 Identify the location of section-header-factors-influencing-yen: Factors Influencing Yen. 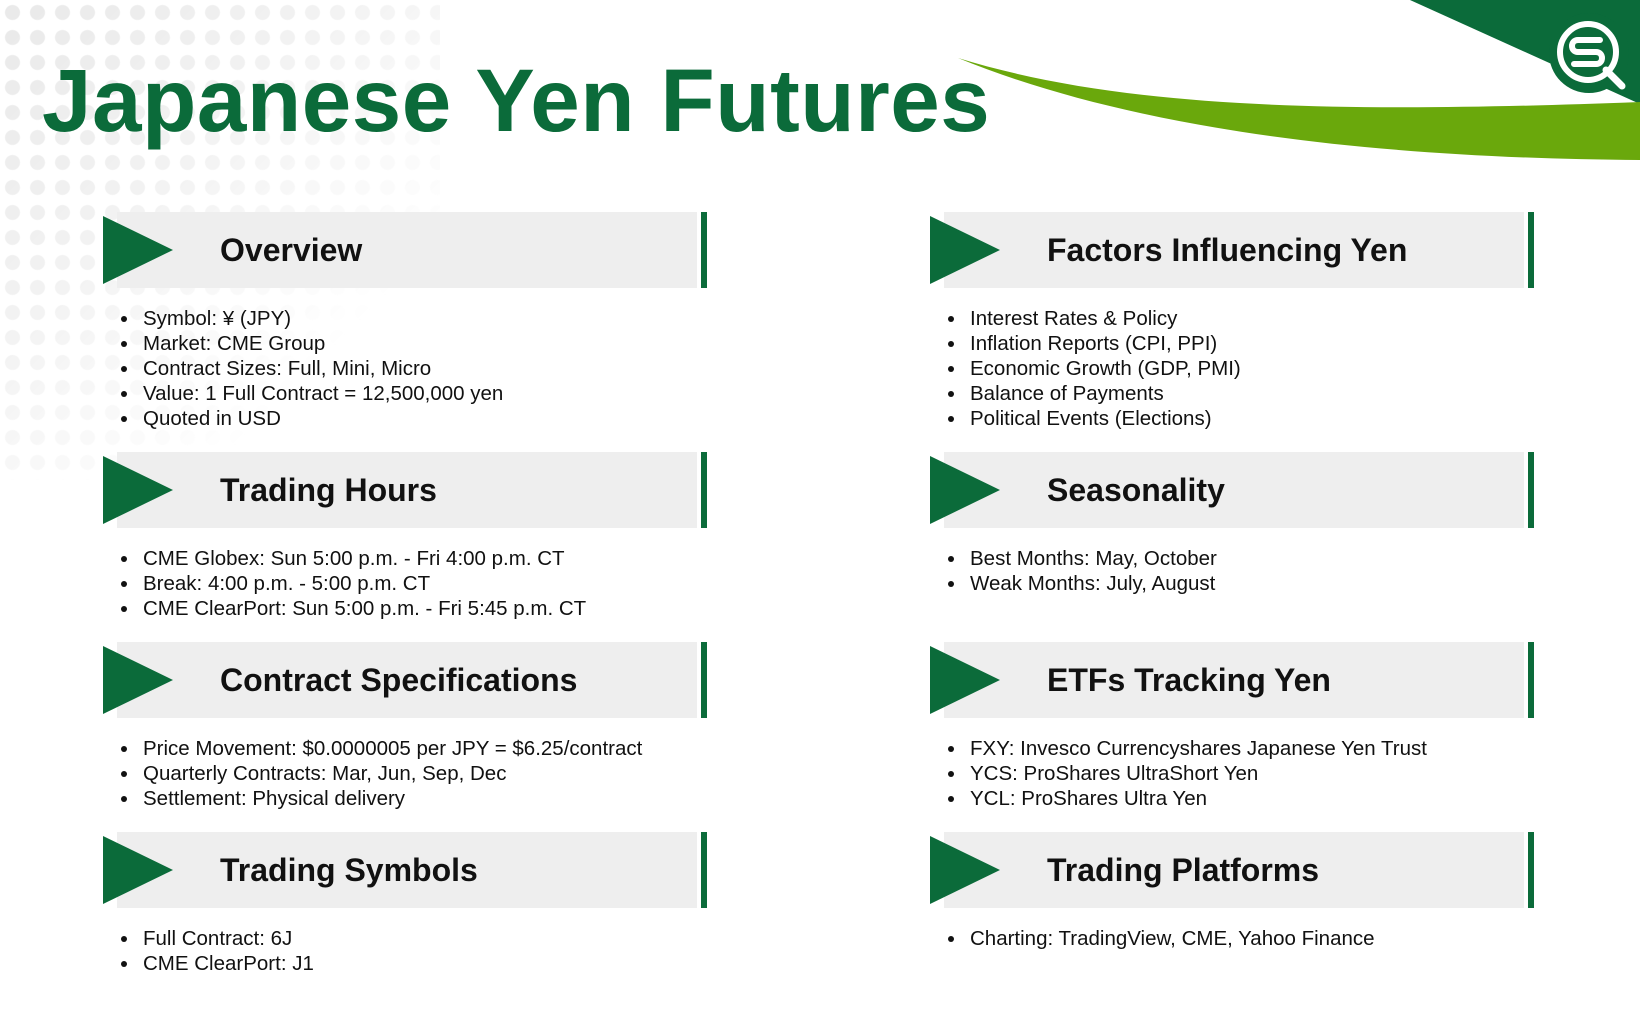
(1233, 250).